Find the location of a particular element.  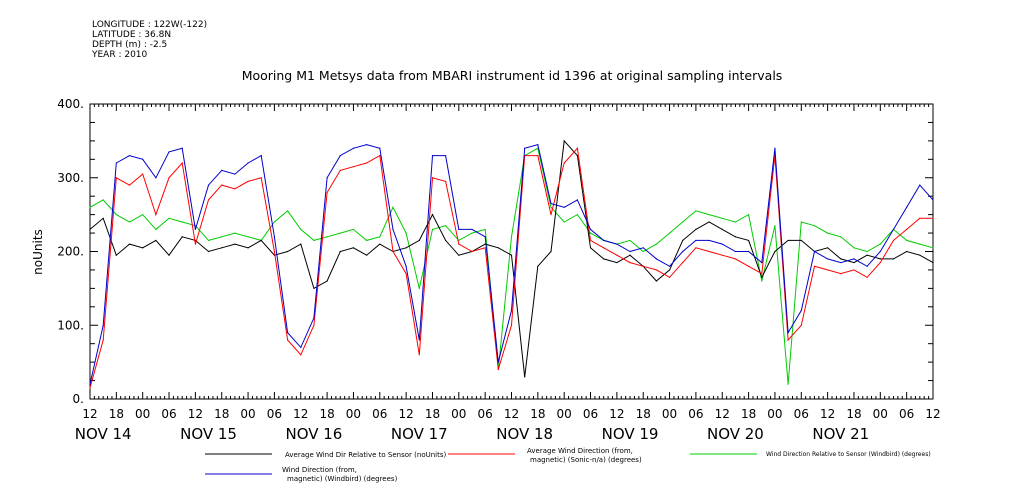

x-date-label: NOV 15 is located at coordinates (208, 434).